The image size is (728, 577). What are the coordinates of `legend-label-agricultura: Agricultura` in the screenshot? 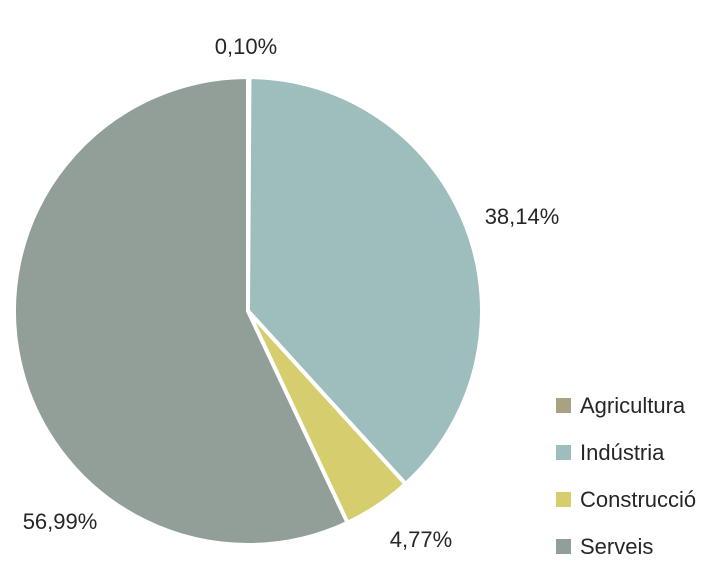 It's located at (633, 405).